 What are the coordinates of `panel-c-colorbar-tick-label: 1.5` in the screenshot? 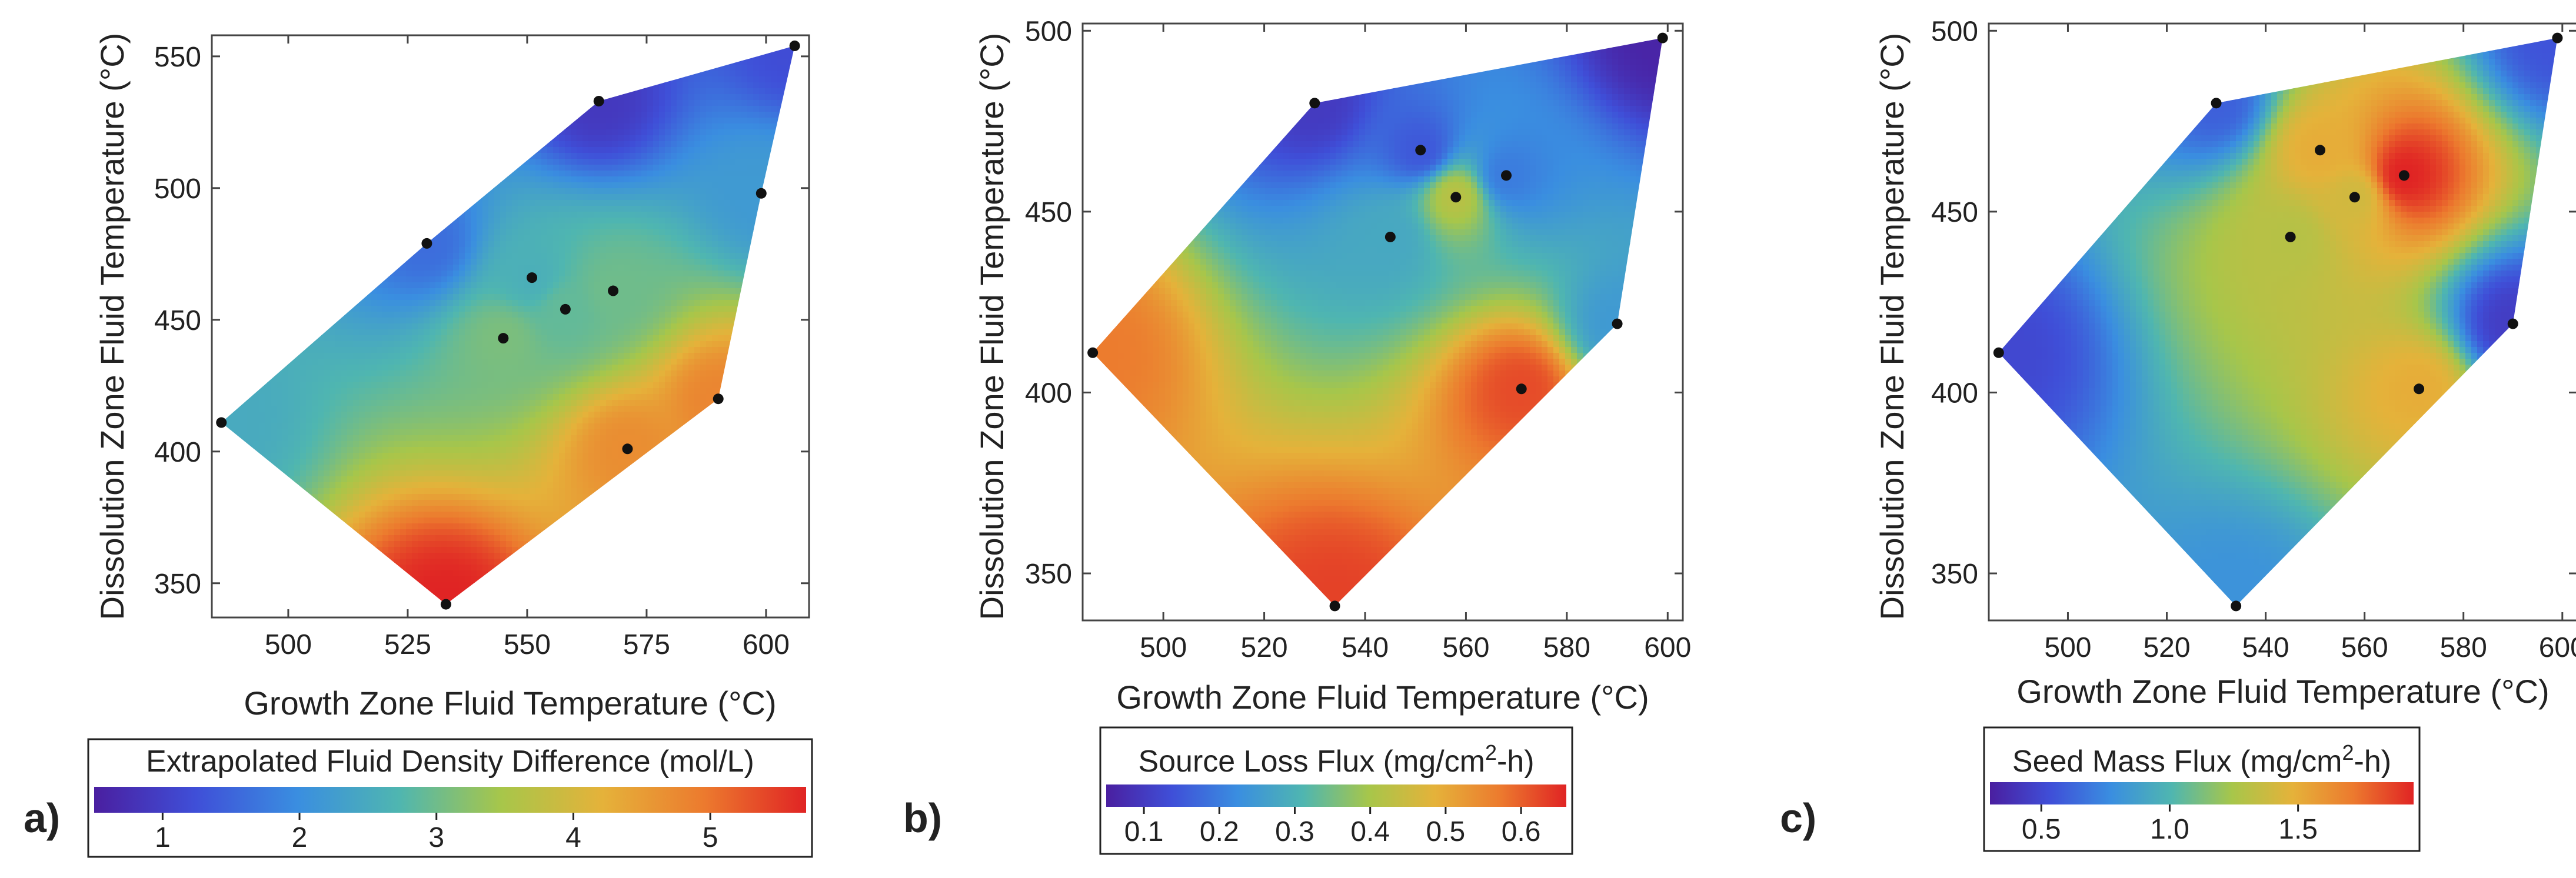 It's located at (2298, 829).